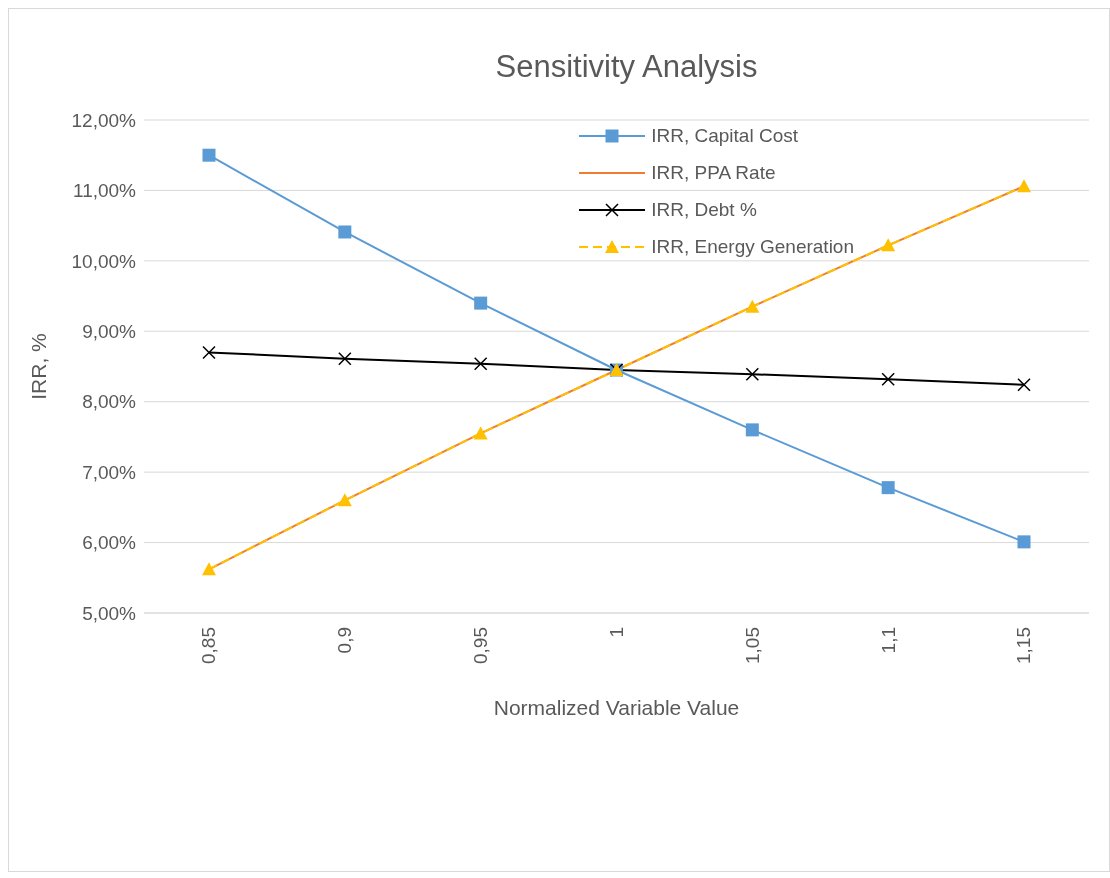 This screenshot has height=878, width=1110. I want to click on legend-label: IRR, Energy Generation, so click(752, 246).